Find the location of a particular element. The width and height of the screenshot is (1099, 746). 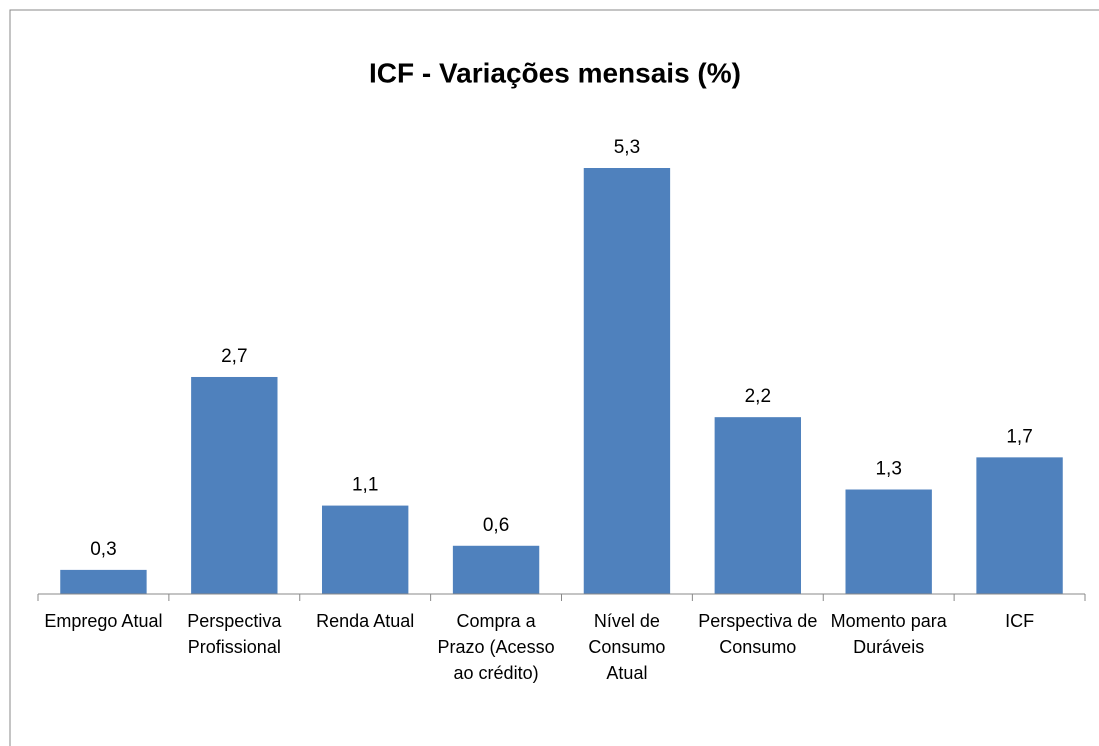

x-tick-label: Compra a Prazo (Acesso ao crédito) is located at coordinates (496, 647).